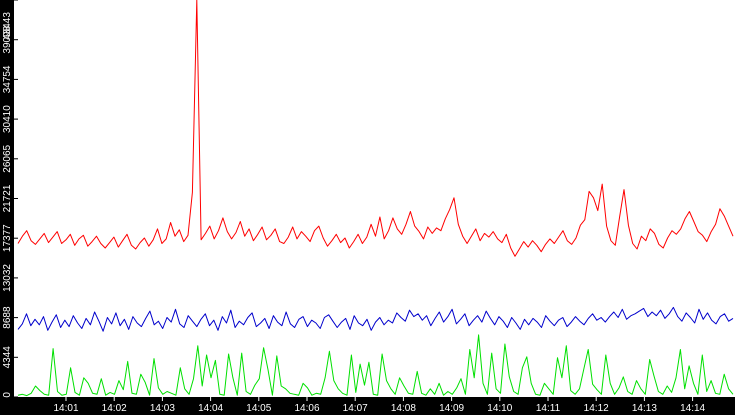  I want to click on x-tick-label: 14:07, so click(355, 408).